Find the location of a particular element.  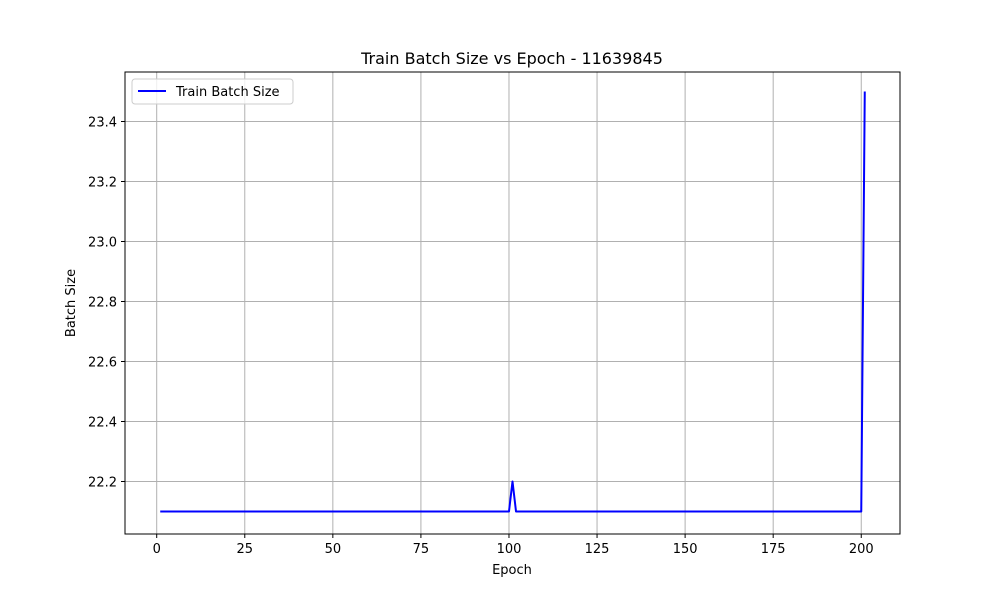

legend-box is located at coordinates (212, 91).